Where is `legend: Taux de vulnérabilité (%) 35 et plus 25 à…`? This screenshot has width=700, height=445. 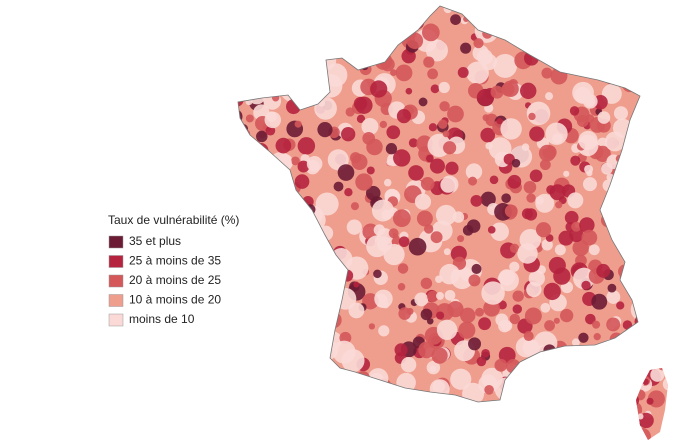 legend: Taux de vulnérabilité (%) 35 et plus 25 à… is located at coordinates (173, 270).